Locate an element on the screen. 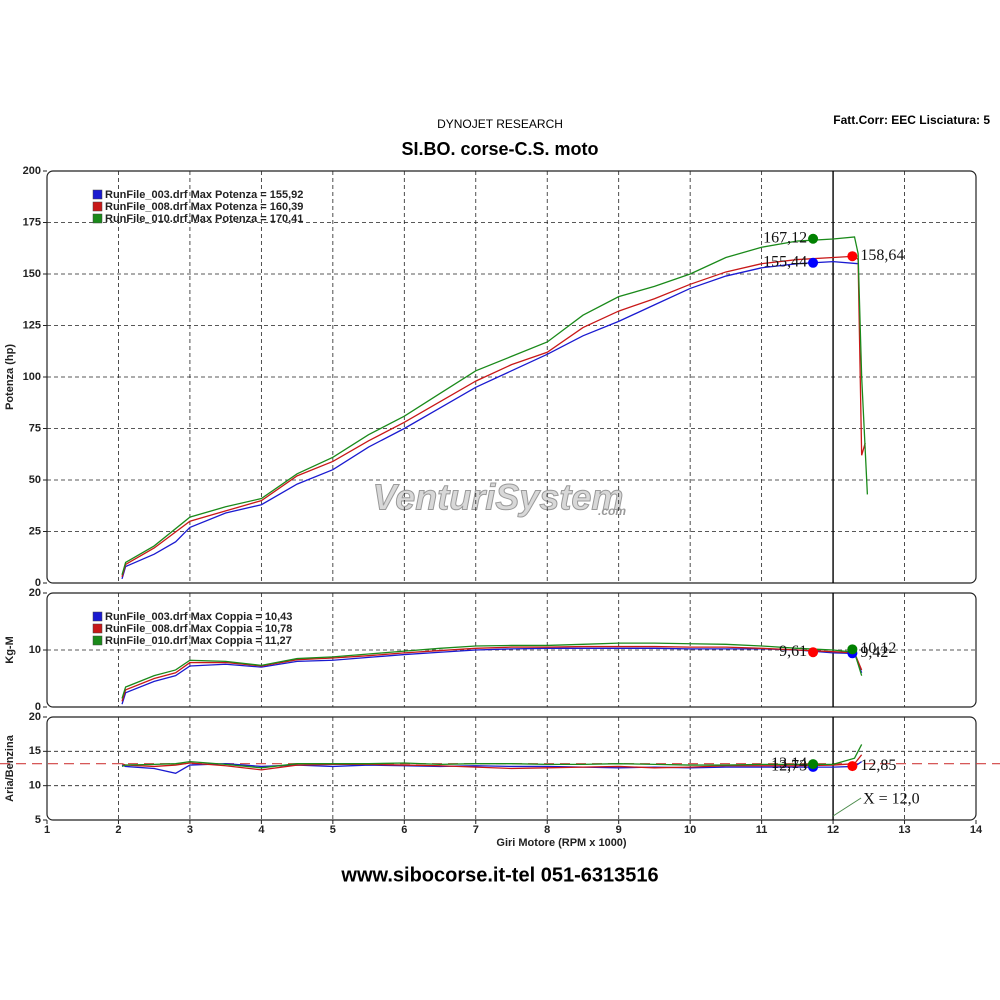  watermark-suffix: .com is located at coordinates (612, 511).